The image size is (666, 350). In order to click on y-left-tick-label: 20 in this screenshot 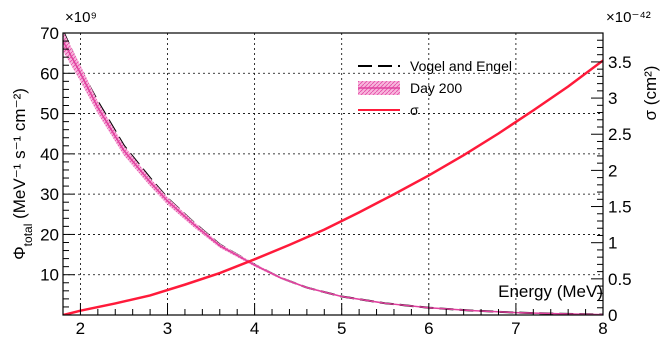, I will do `click(49, 234)`.